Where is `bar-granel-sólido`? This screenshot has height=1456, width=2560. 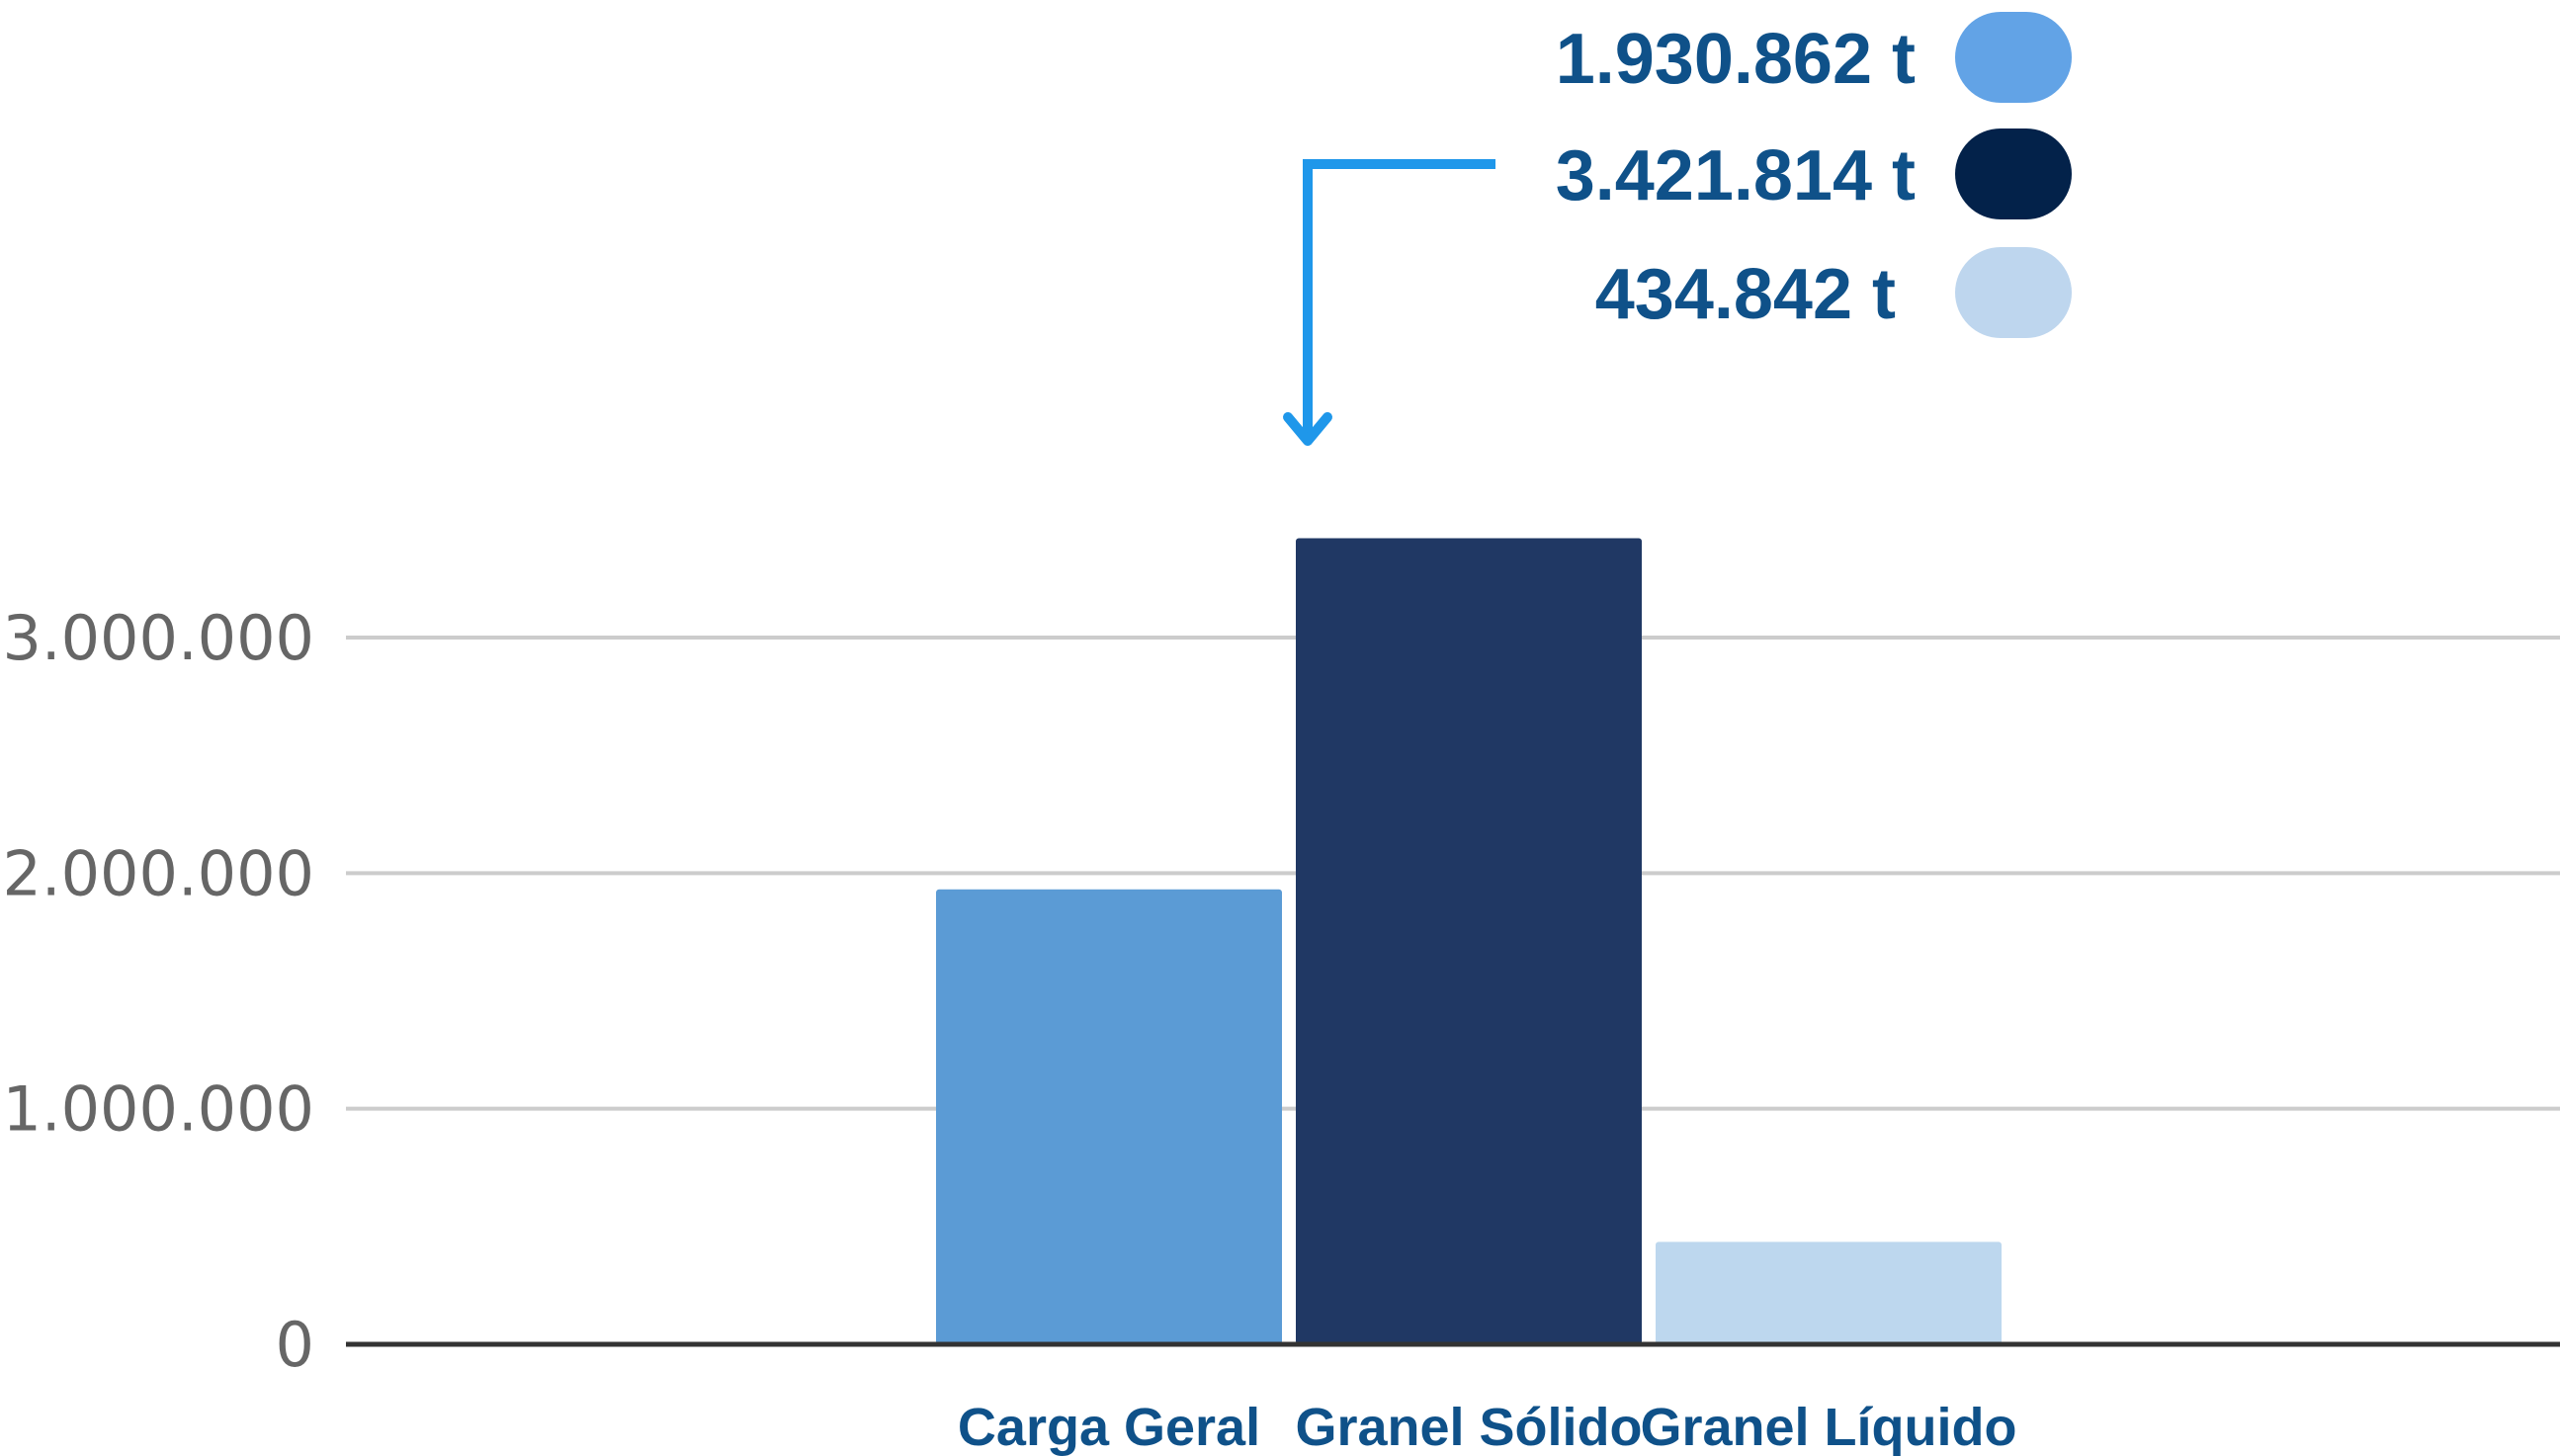
bar-granel-sólido is located at coordinates (1469, 941).